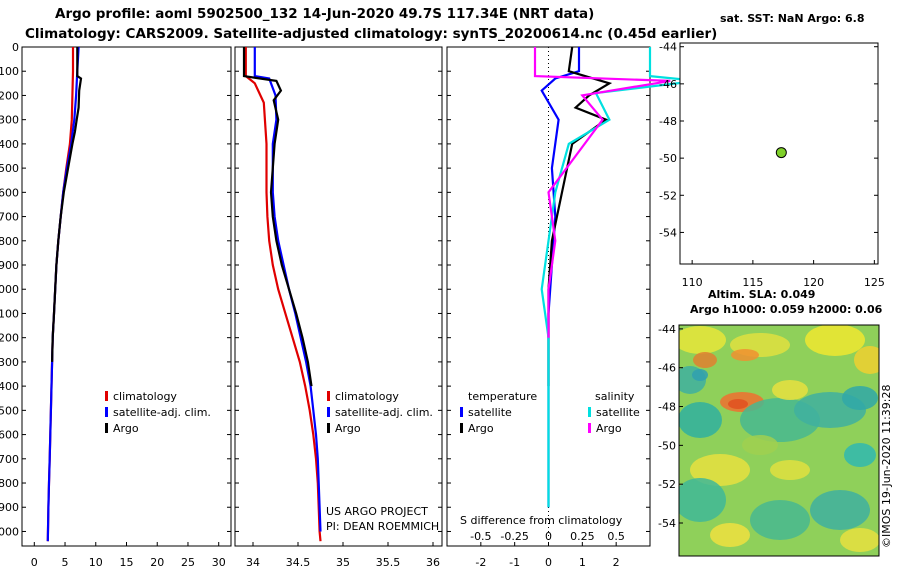  Describe the element at coordinates (9, 435) in the screenshot. I see `y-tick-label: 1600` at that location.